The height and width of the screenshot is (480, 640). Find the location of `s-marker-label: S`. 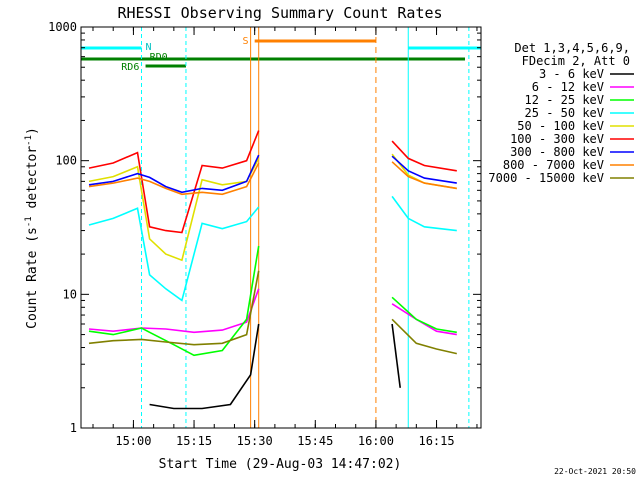

s-marker-label: S is located at coordinates (246, 41).